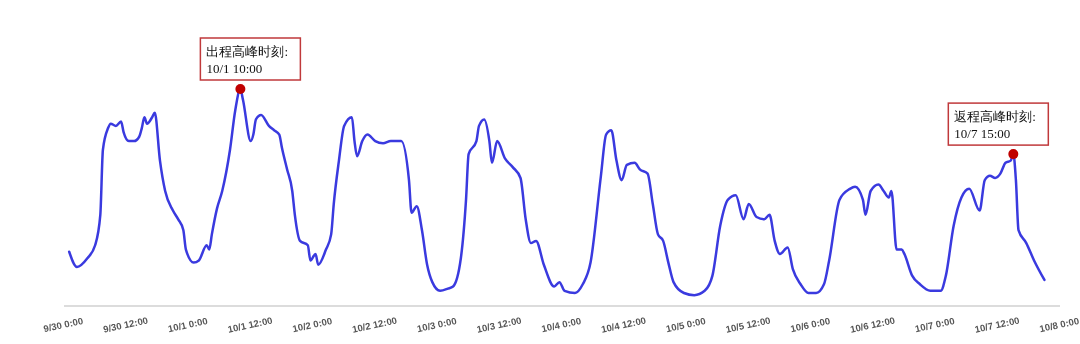 This screenshot has width=1080, height=344. Describe the element at coordinates (125, 324) in the screenshot. I see `x-tick-label: 9/30 12:00` at that location.